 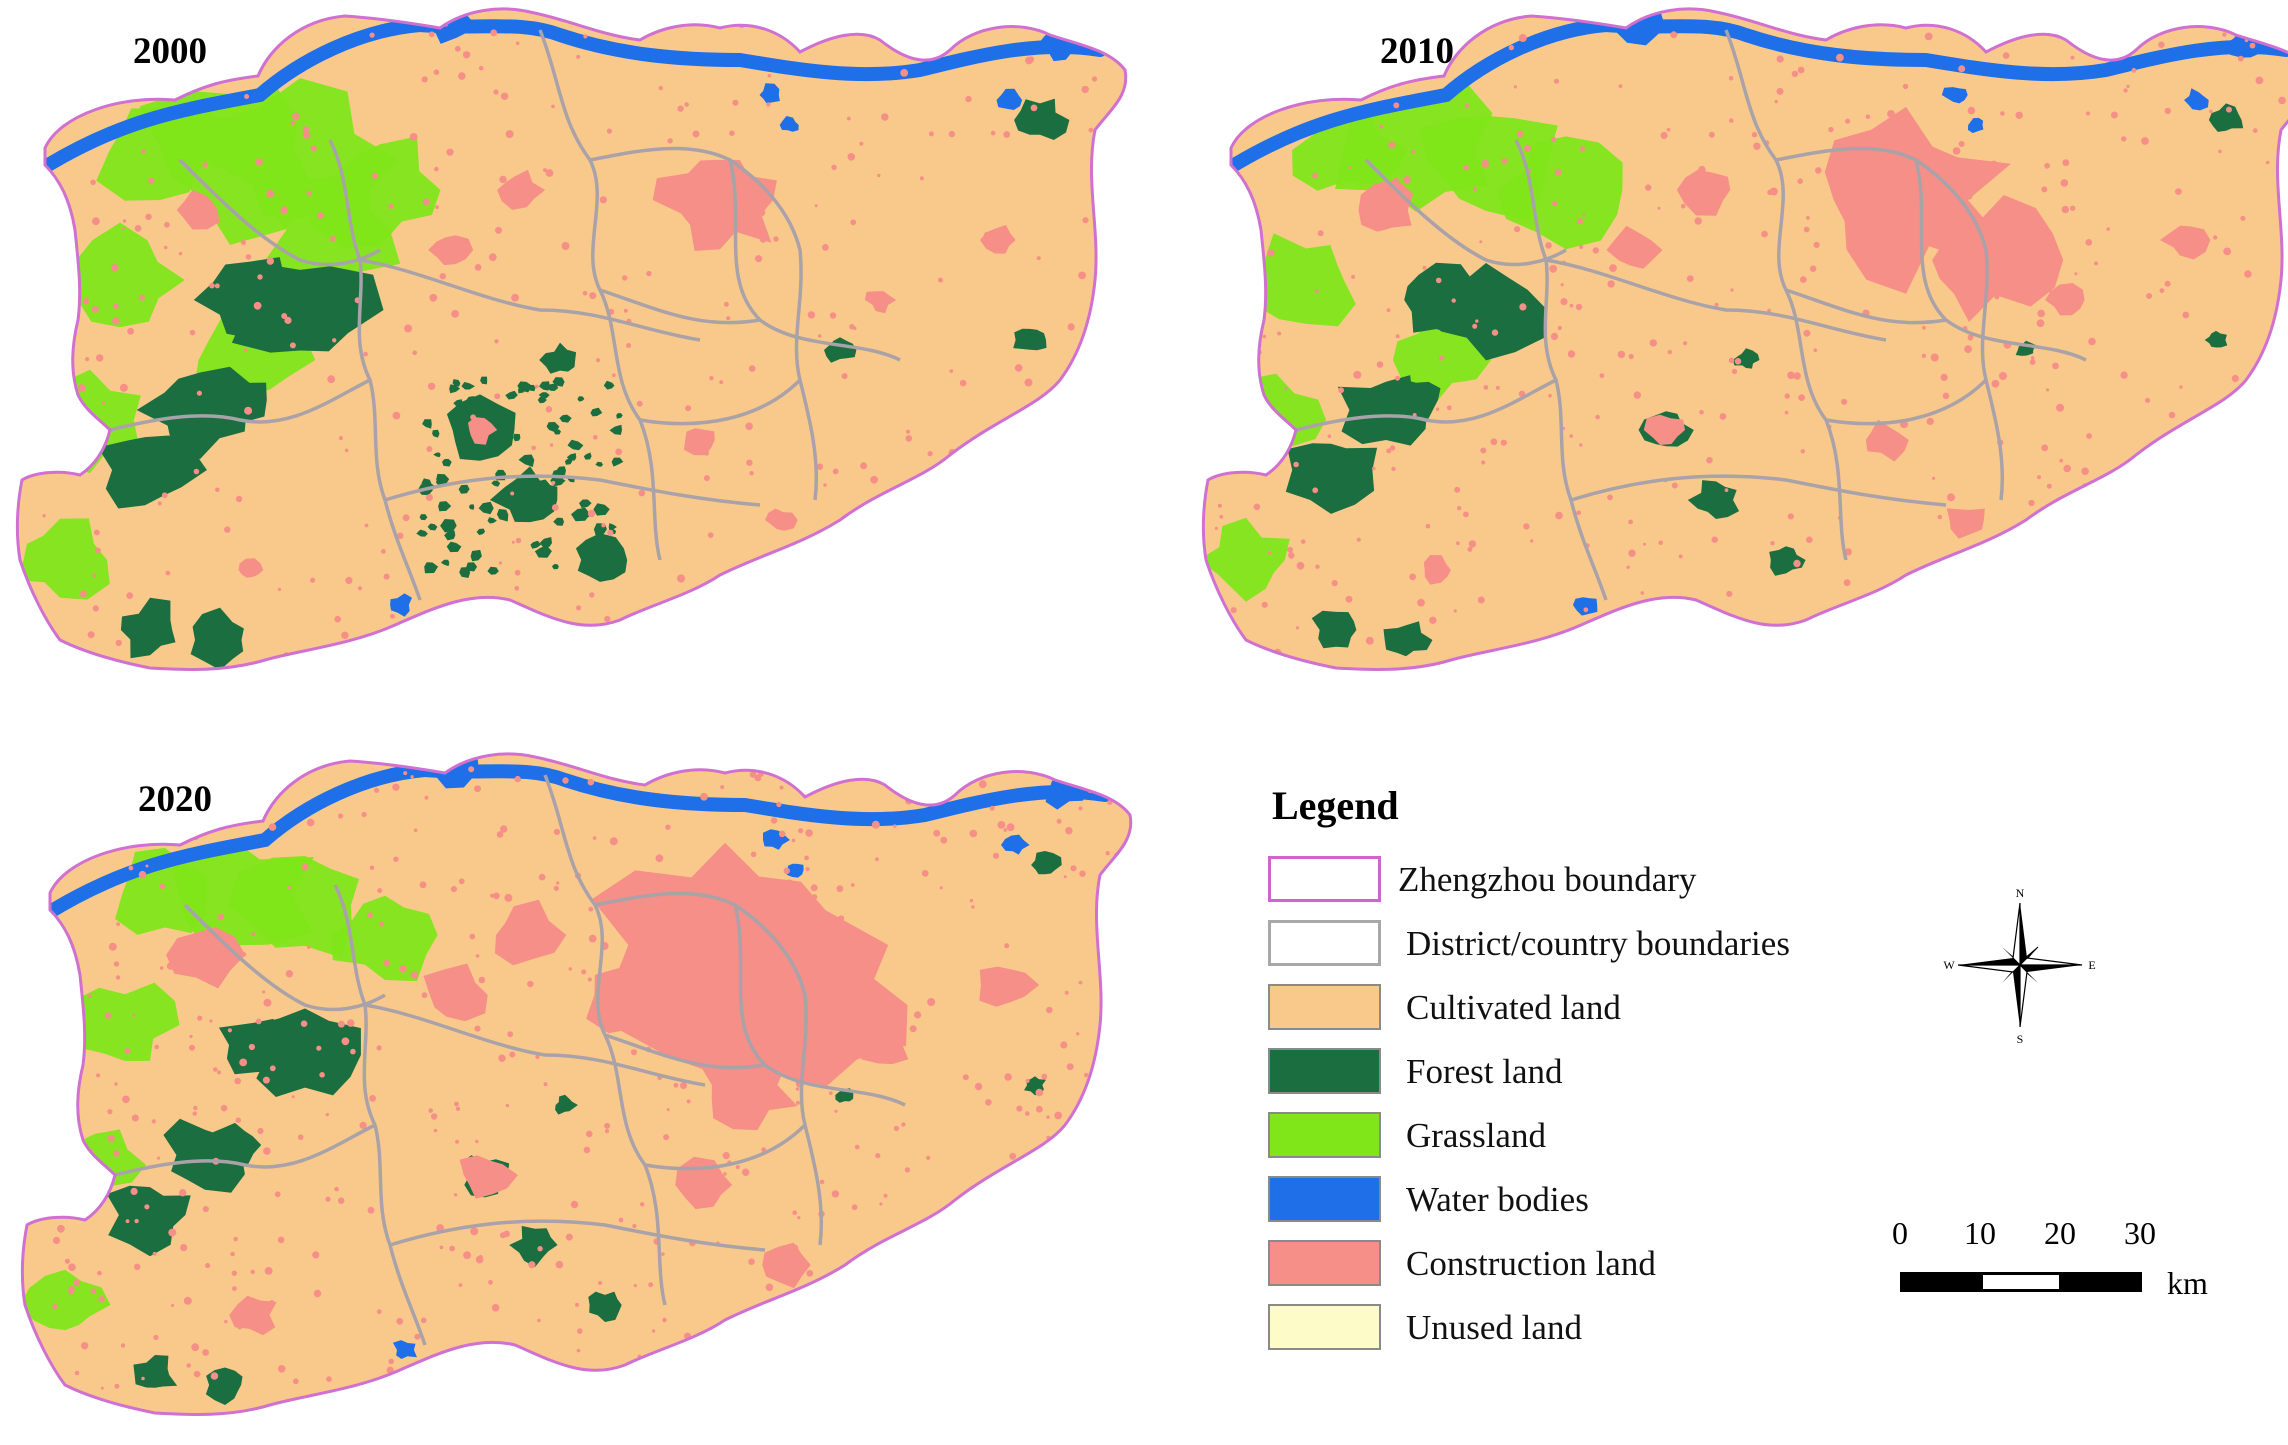 I want to click on legend-item-grassland: Grassland, so click(x=1578, y=1137).